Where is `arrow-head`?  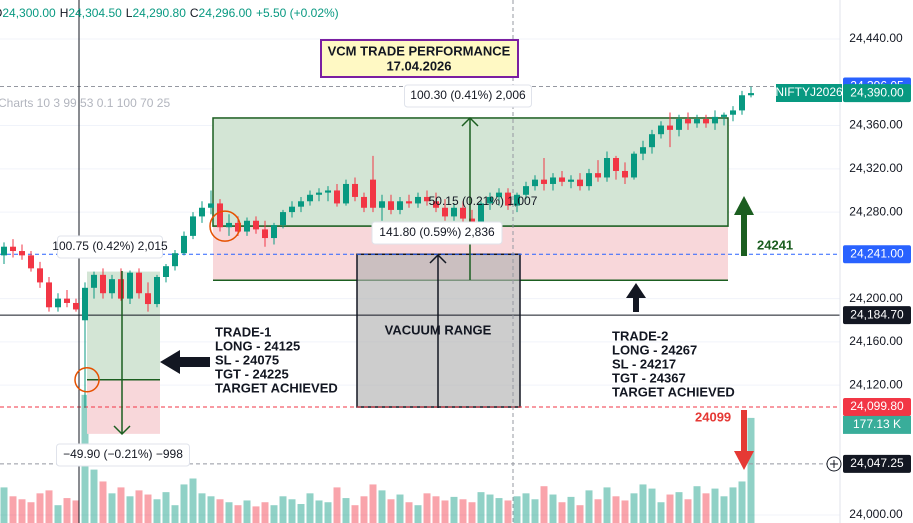 arrow-head is located at coordinates (122, 430).